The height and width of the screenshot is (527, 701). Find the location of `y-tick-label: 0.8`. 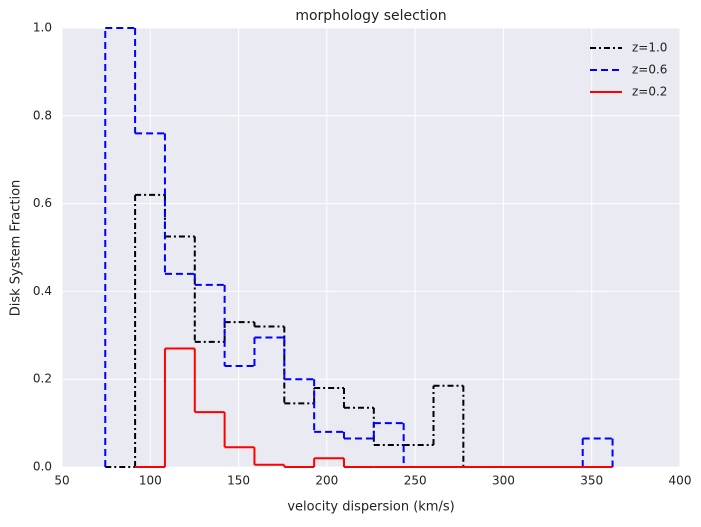

y-tick-label: 0.8 is located at coordinates (42, 115).